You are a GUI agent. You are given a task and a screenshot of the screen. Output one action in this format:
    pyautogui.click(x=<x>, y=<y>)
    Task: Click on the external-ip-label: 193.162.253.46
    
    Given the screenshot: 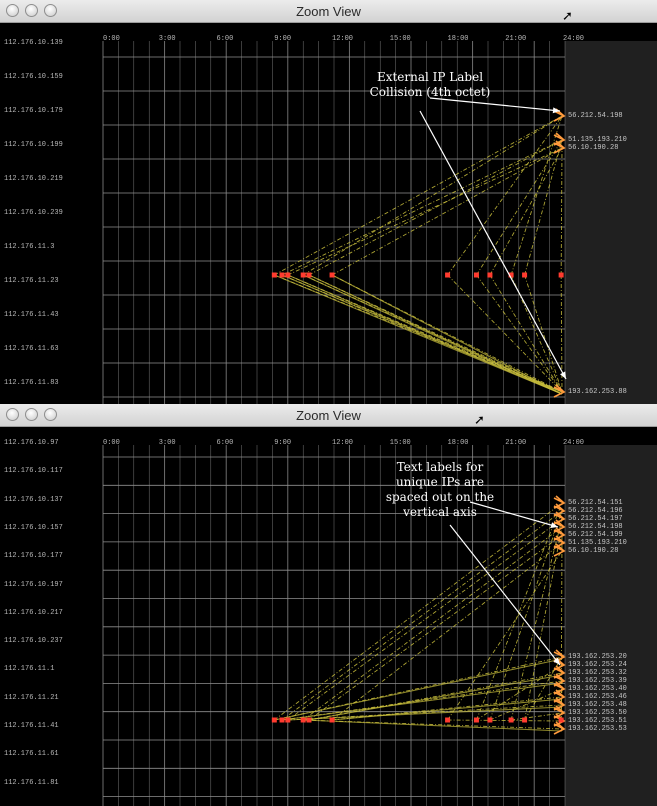 What is the action you would take?
    pyautogui.click(x=597, y=697)
    